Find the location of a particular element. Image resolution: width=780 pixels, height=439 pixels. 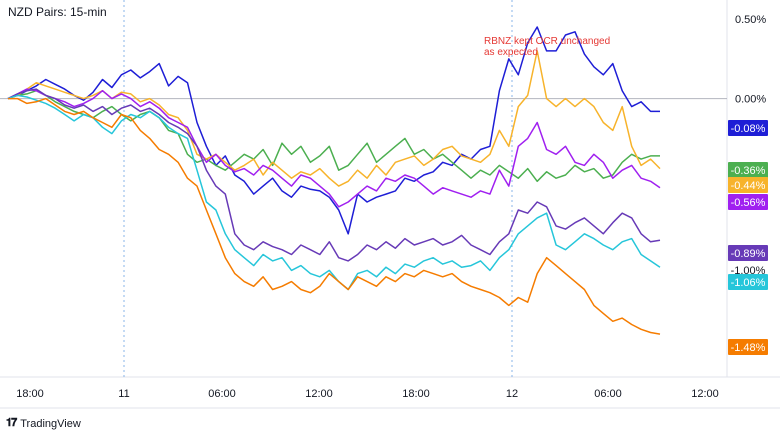

x-tick-label: 12 is located at coordinates (512, 394).